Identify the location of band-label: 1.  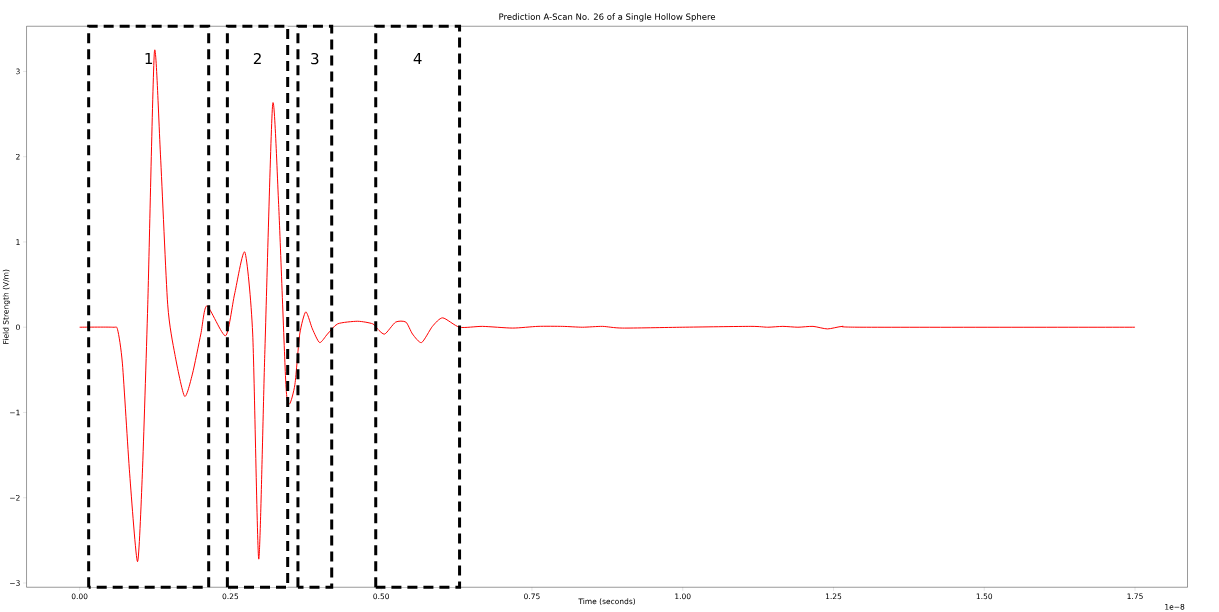
(149, 58).